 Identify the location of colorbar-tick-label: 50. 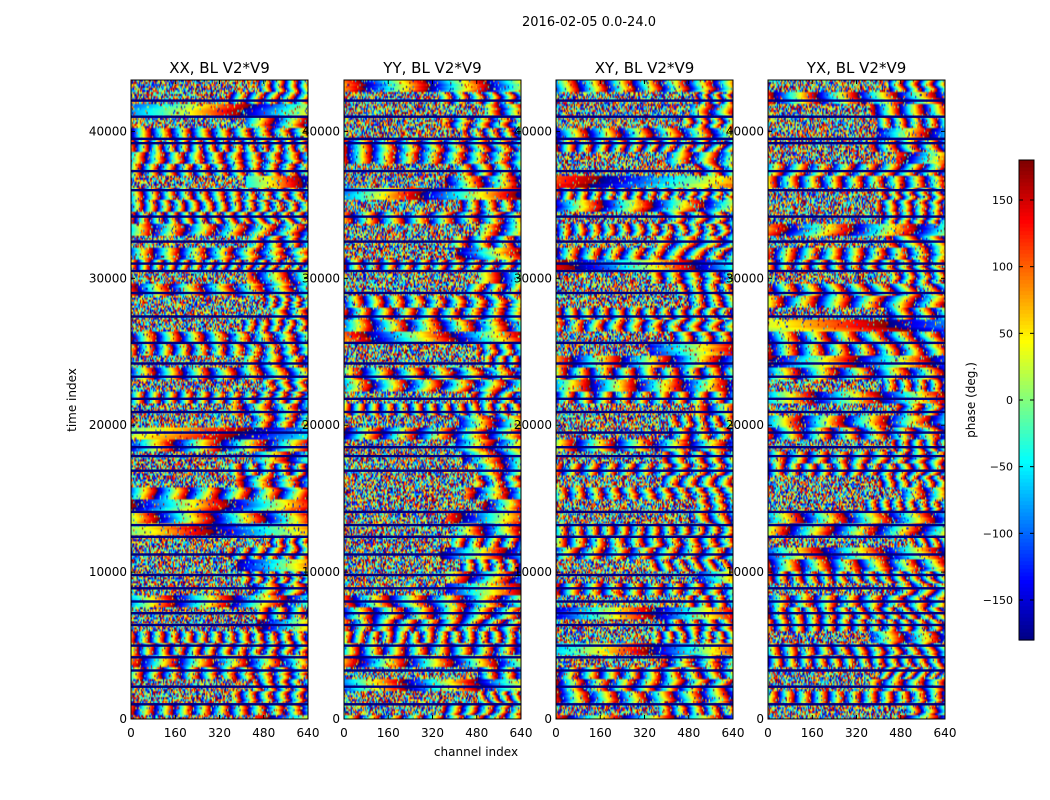
(1006, 333).